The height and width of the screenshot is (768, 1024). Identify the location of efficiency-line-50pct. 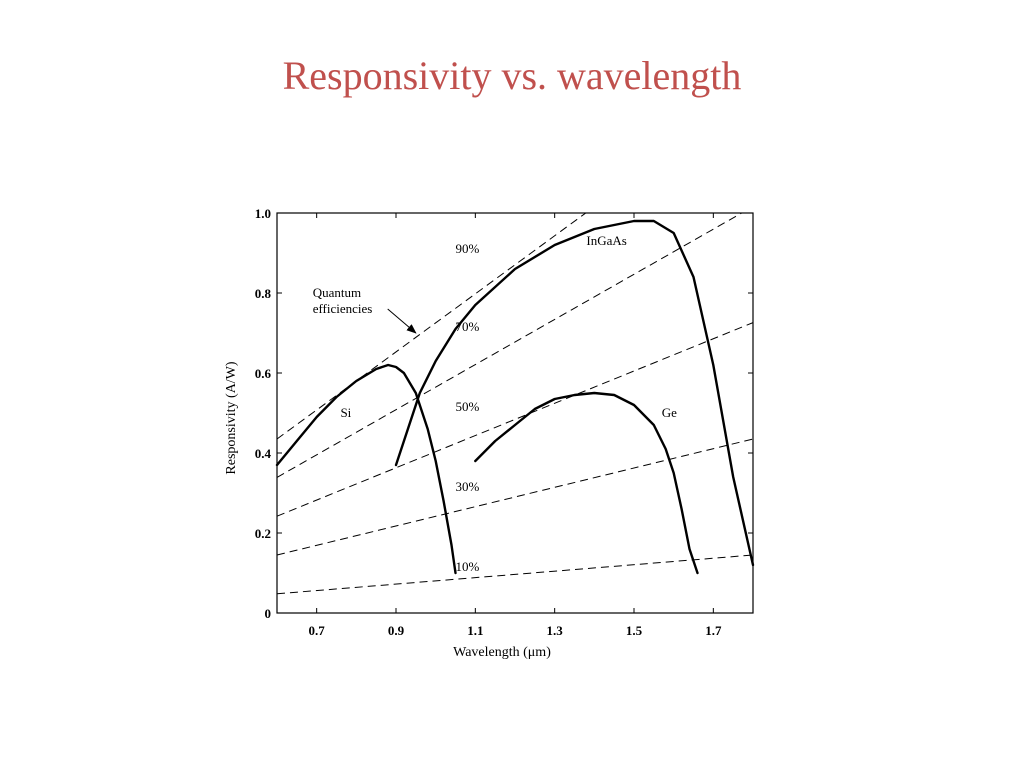
(515, 419).